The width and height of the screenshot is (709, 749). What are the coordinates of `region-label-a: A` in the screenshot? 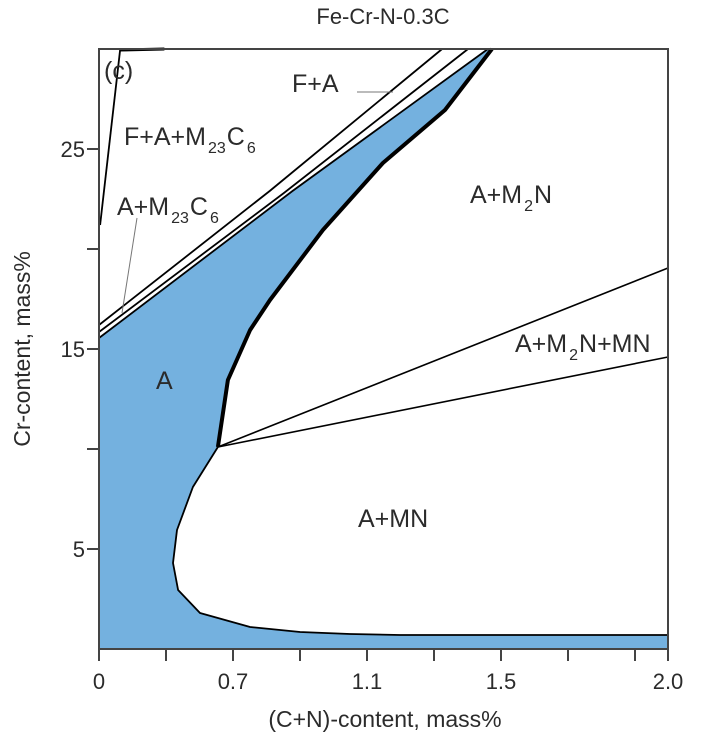 It's located at (164, 381).